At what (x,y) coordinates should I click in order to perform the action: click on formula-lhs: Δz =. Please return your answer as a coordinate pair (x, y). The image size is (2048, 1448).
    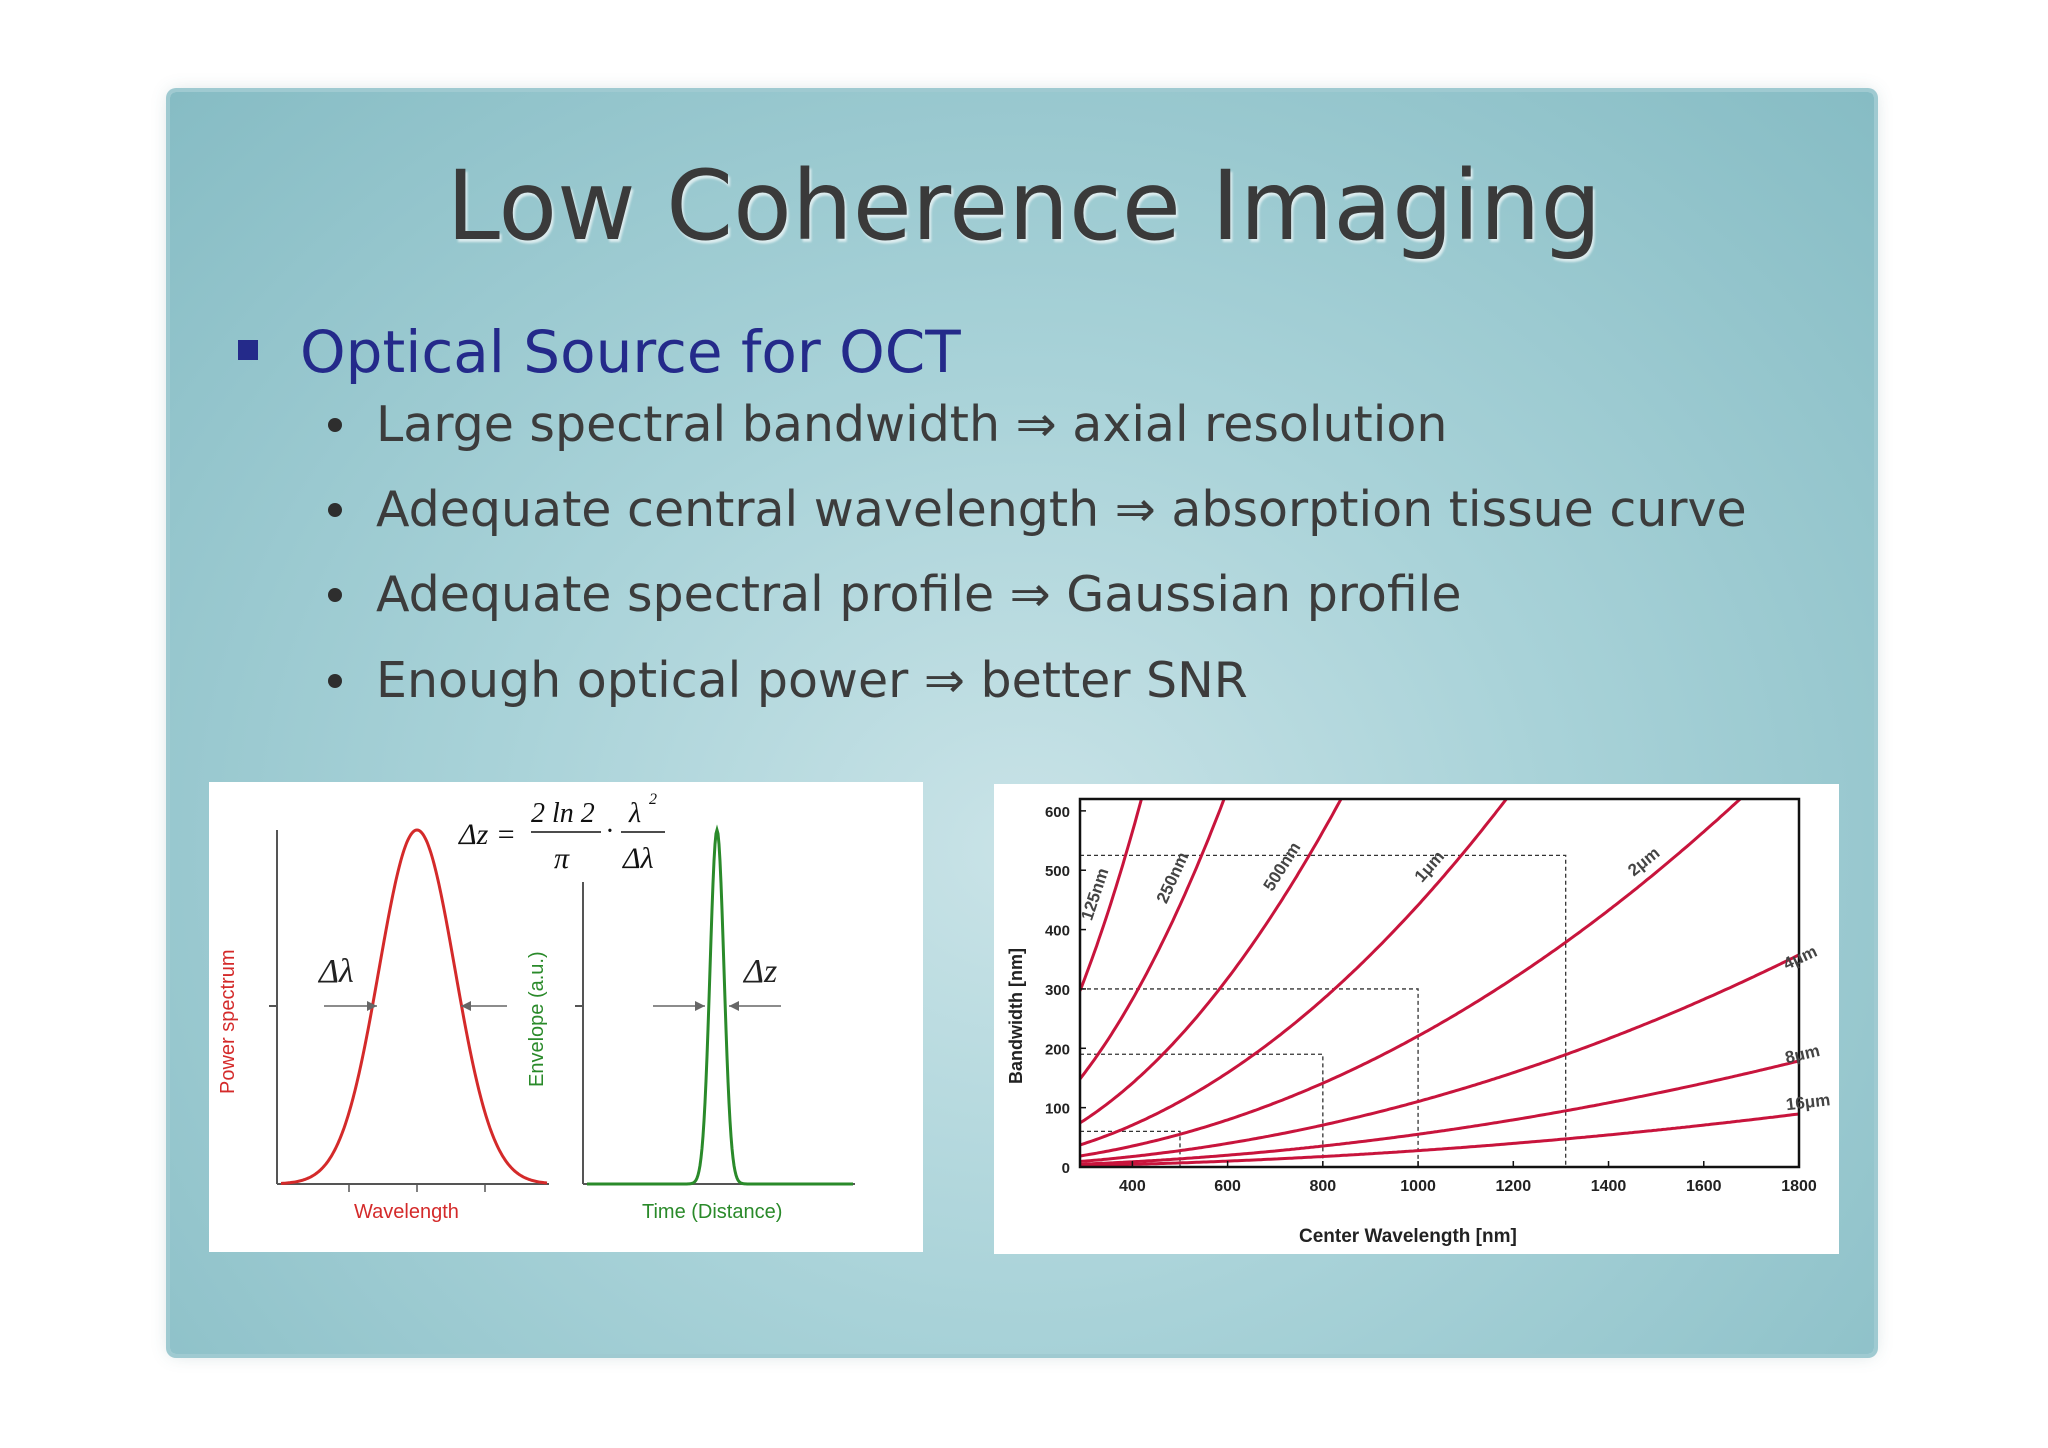
    Looking at the image, I should click on (487, 834).